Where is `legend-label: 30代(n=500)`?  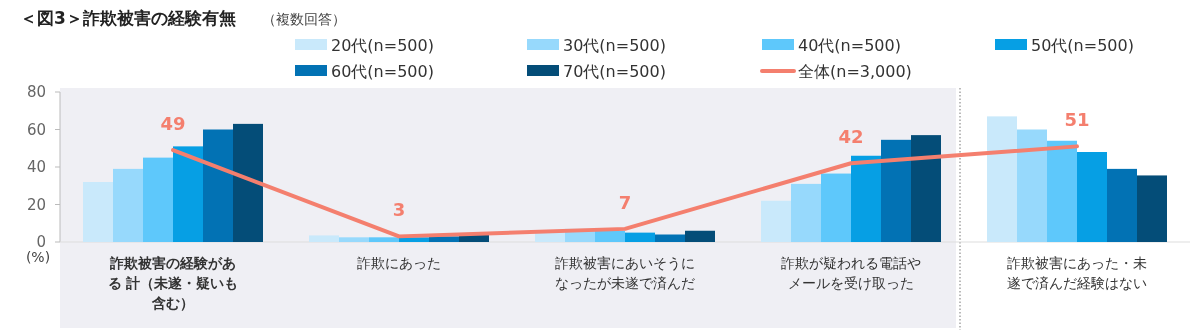 legend-label: 30代(n=500) is located at coordinates (614, 45).